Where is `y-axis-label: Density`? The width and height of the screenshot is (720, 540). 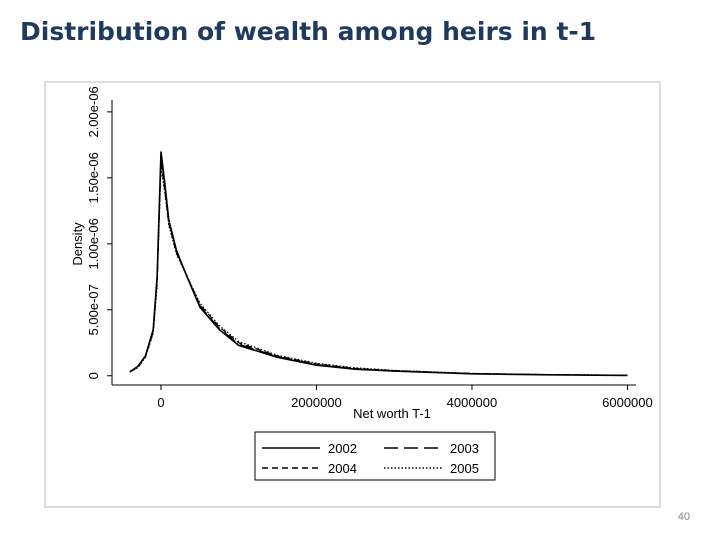 y-axis-label: Density is located at coordinates (77, 244).